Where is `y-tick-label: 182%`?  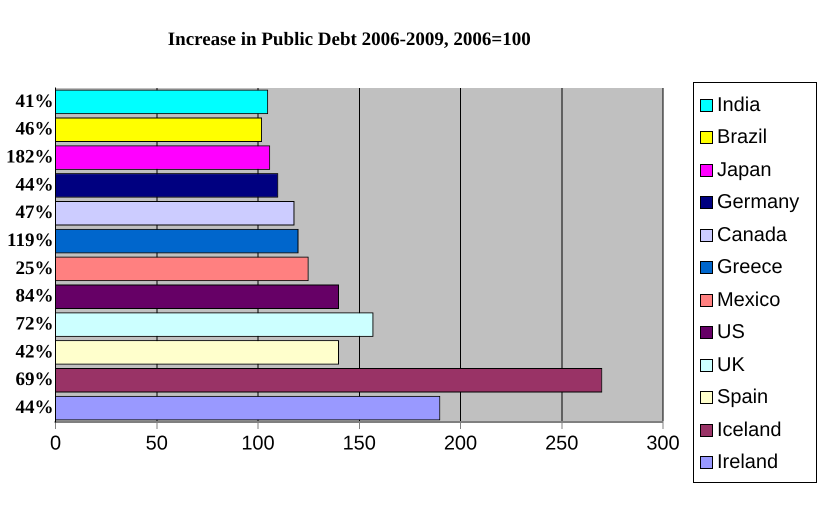
y-tick-label: 182% is located at coordinates (30, 157).